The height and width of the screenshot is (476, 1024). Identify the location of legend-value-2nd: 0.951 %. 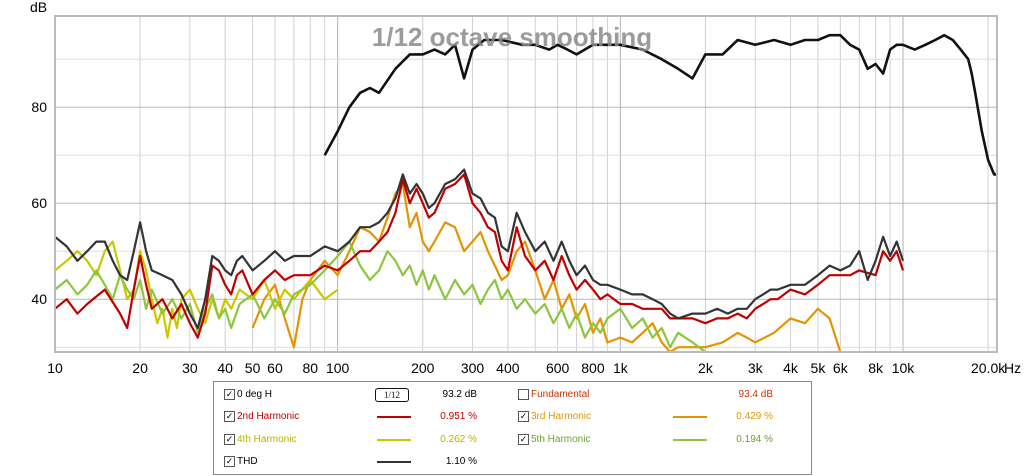
(458, 416).